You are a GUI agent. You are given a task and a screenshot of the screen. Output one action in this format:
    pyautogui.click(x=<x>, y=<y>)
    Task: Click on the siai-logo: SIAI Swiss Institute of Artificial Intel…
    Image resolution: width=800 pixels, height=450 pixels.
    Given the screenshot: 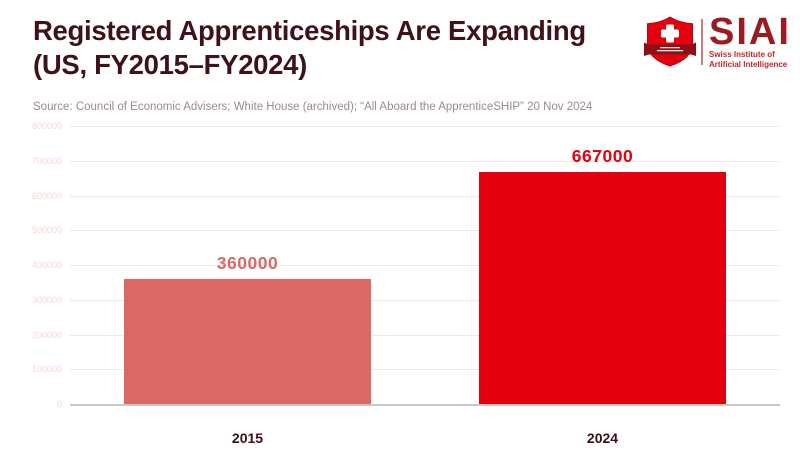 What is the action you would take?
    pyautogui.click(x=717, y=40)
    